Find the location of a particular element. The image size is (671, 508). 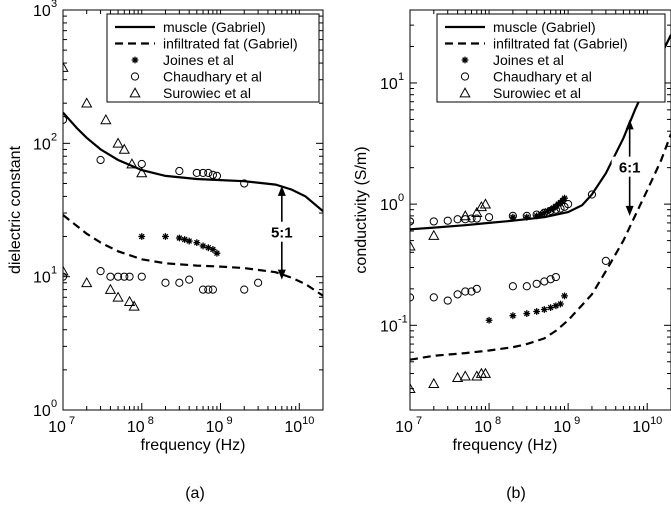

y-tick-exponent: -1 is located at coordinates (403, 319).